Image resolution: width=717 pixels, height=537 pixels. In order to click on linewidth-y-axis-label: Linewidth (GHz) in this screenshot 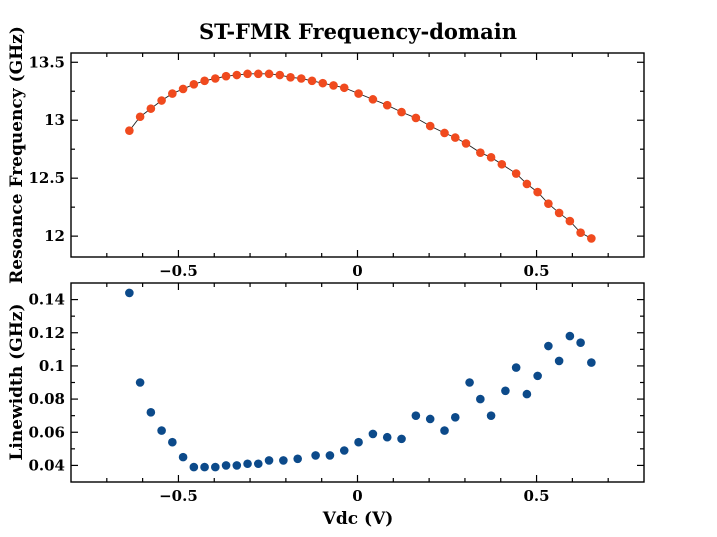, I will do `click(17, 381)`.